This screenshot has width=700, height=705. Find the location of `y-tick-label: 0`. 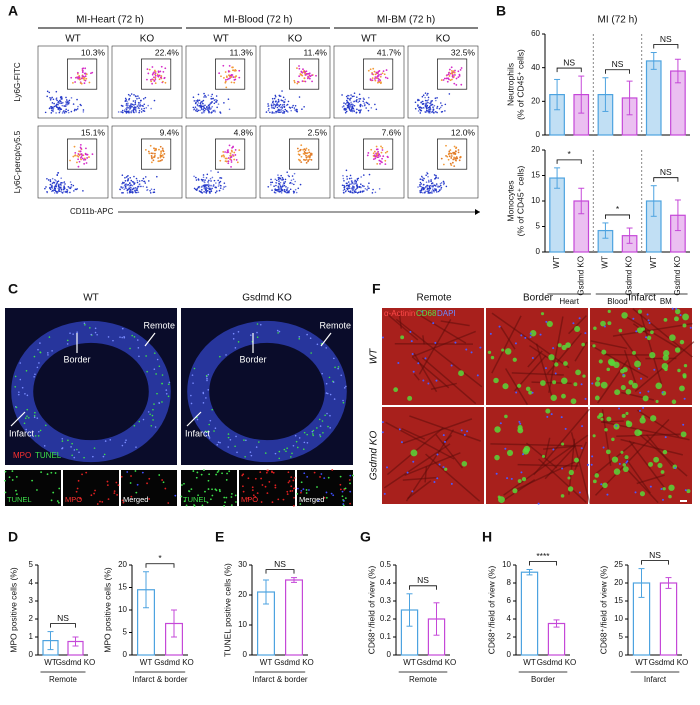

y-tick-label: 0 is located at coordinates (621, 654).